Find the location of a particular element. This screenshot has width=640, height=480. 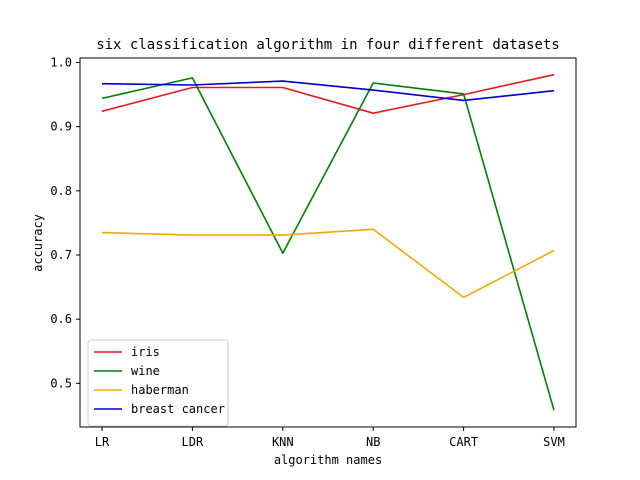

series-line-haberman is located at coordinates (328, 263).